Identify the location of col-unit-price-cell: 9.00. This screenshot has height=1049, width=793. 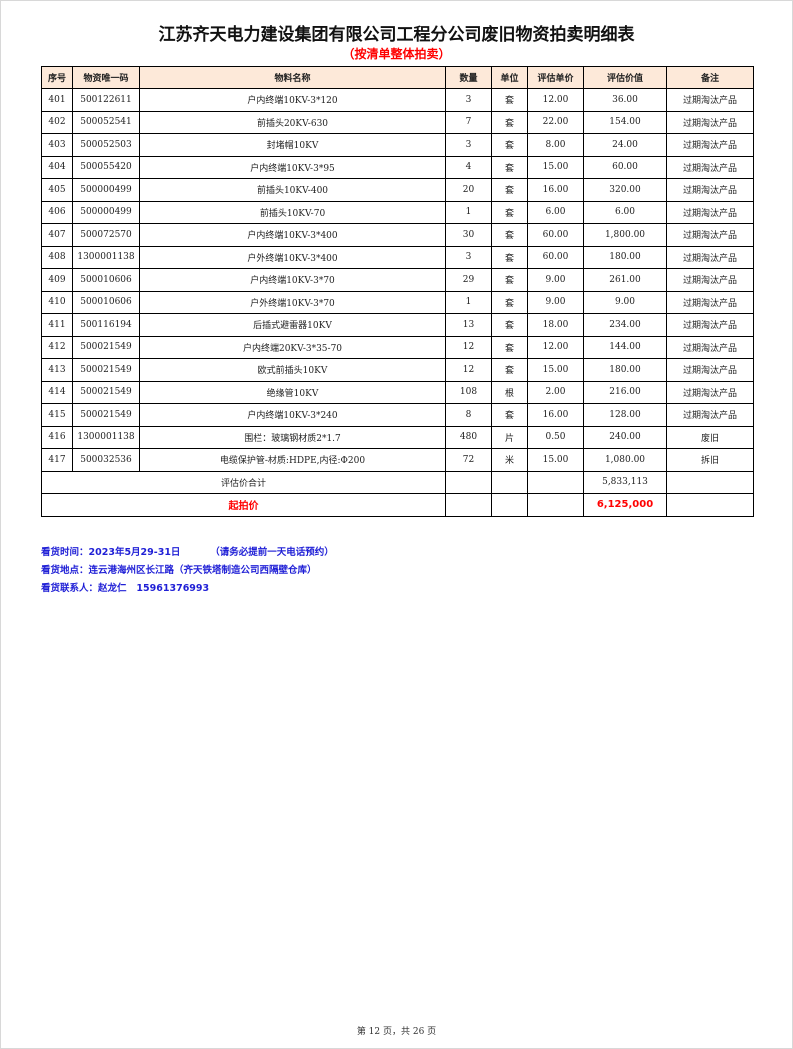
(555, 280).